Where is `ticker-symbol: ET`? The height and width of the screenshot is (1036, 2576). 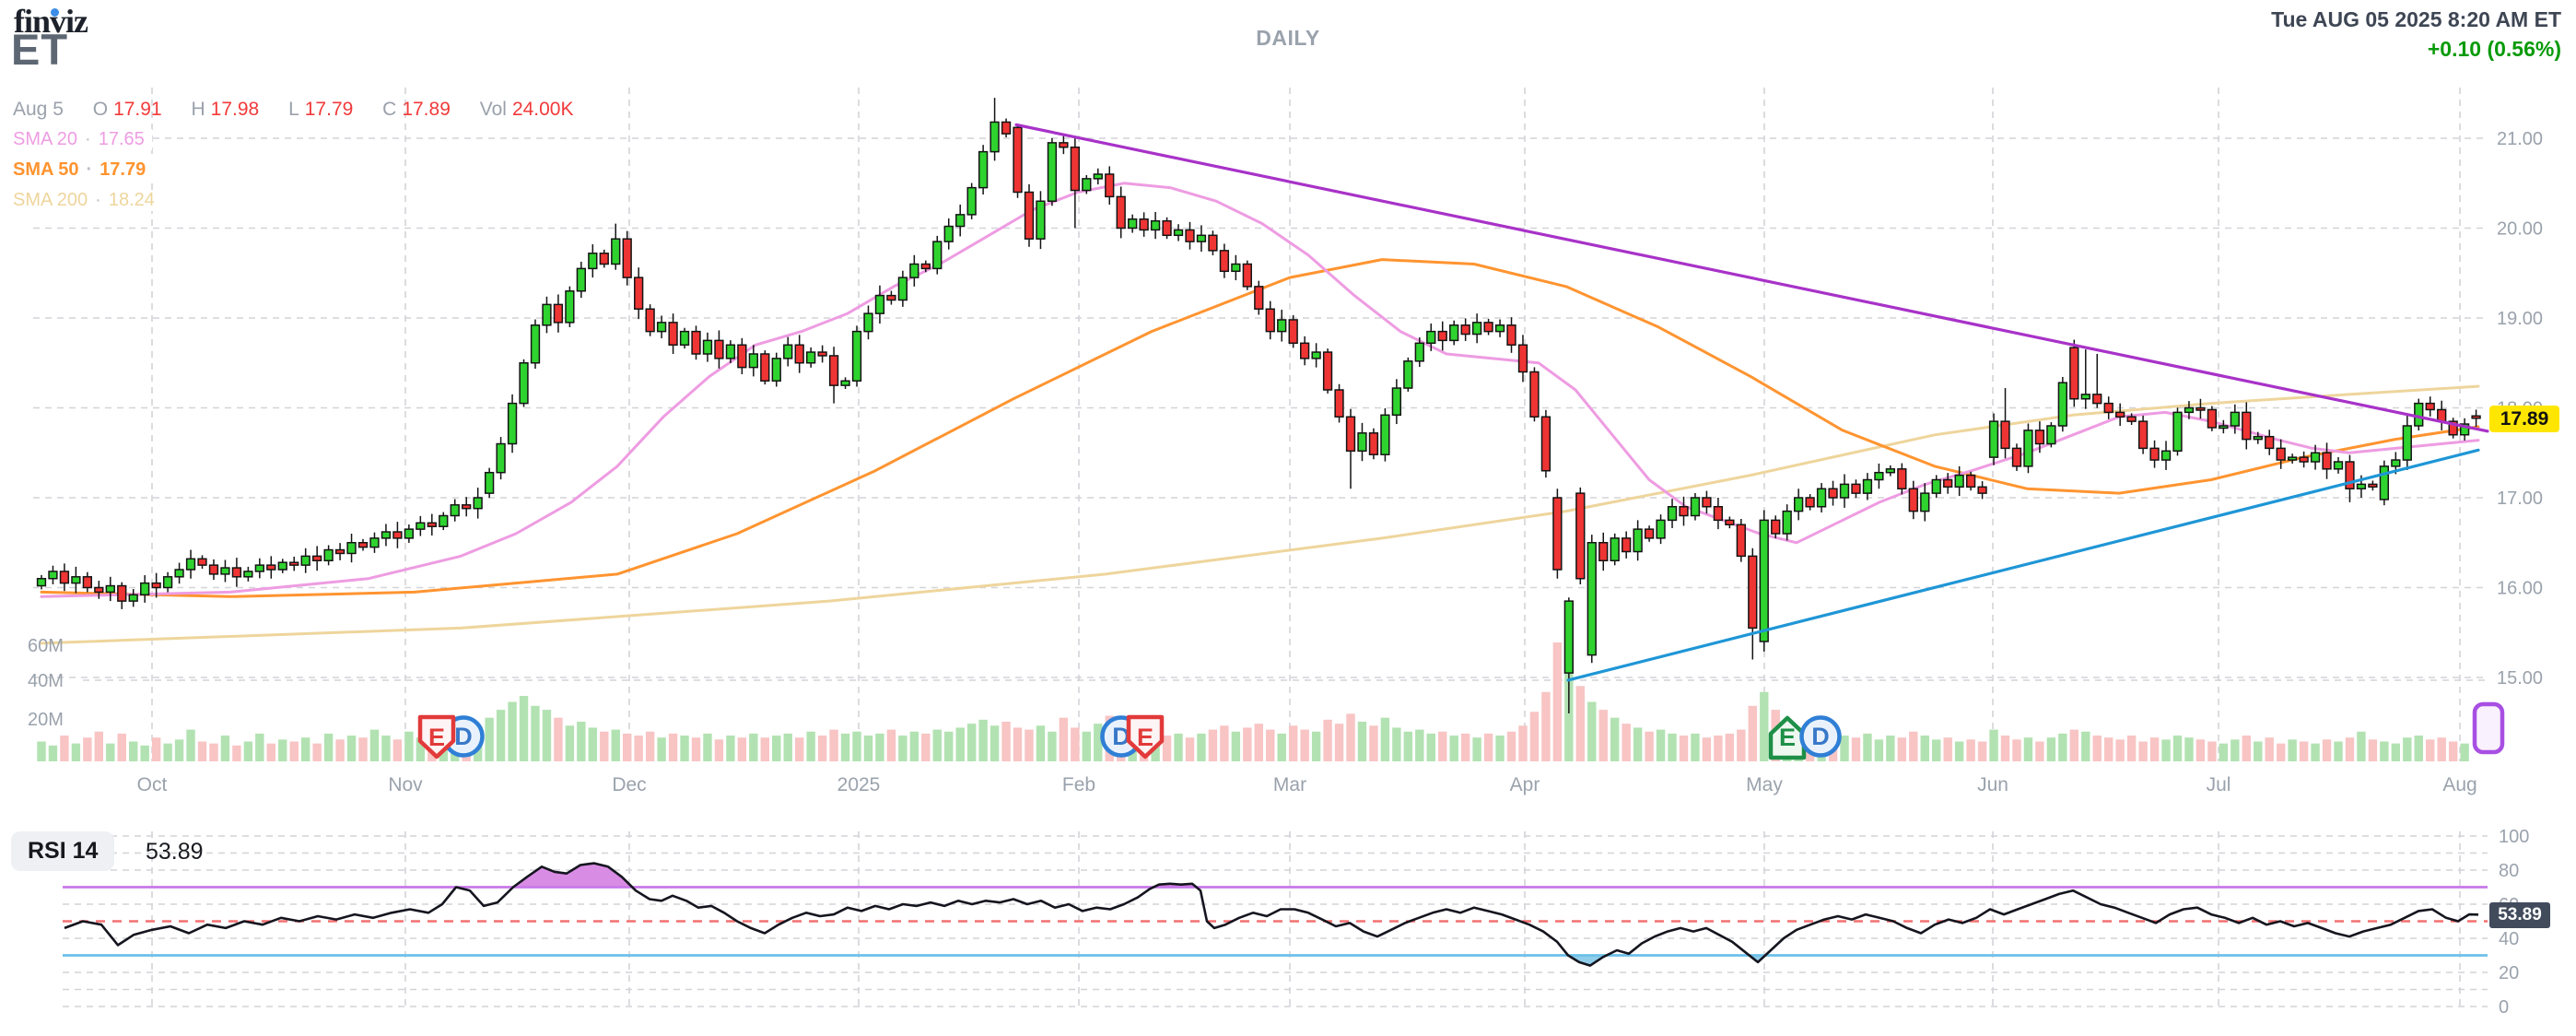
ticker-symbol: ET is located at coordinates (40, 49).